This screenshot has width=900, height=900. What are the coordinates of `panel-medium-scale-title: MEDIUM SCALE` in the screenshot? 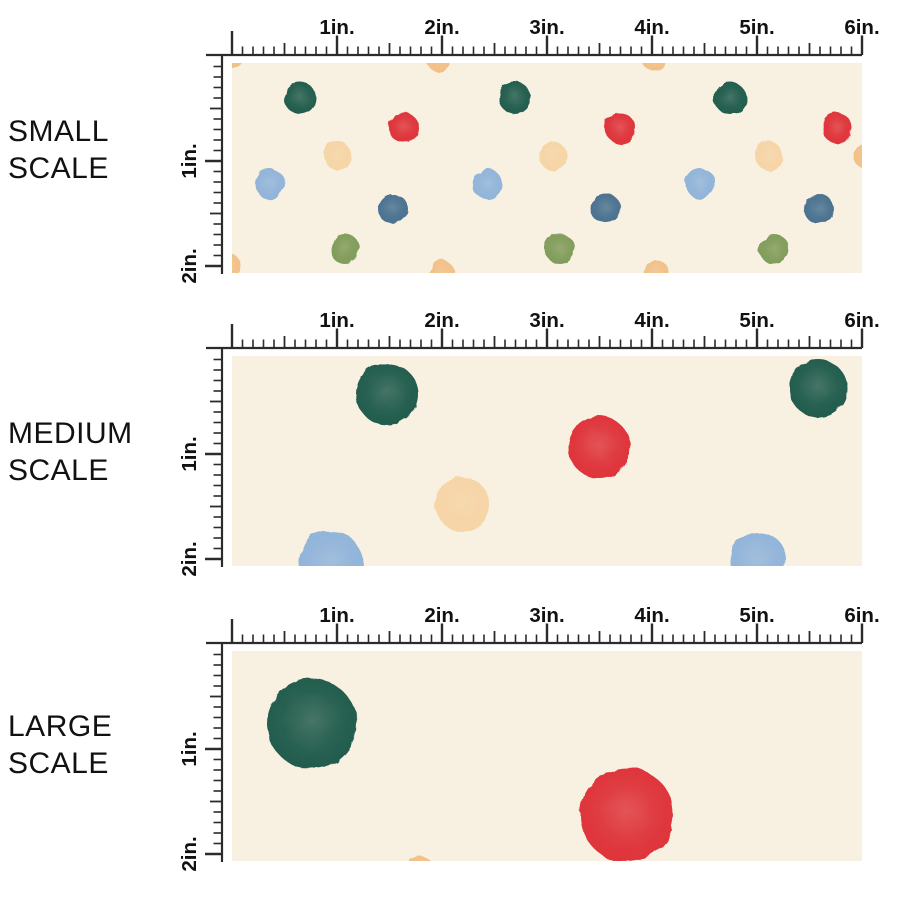 It's located at (70, 452).